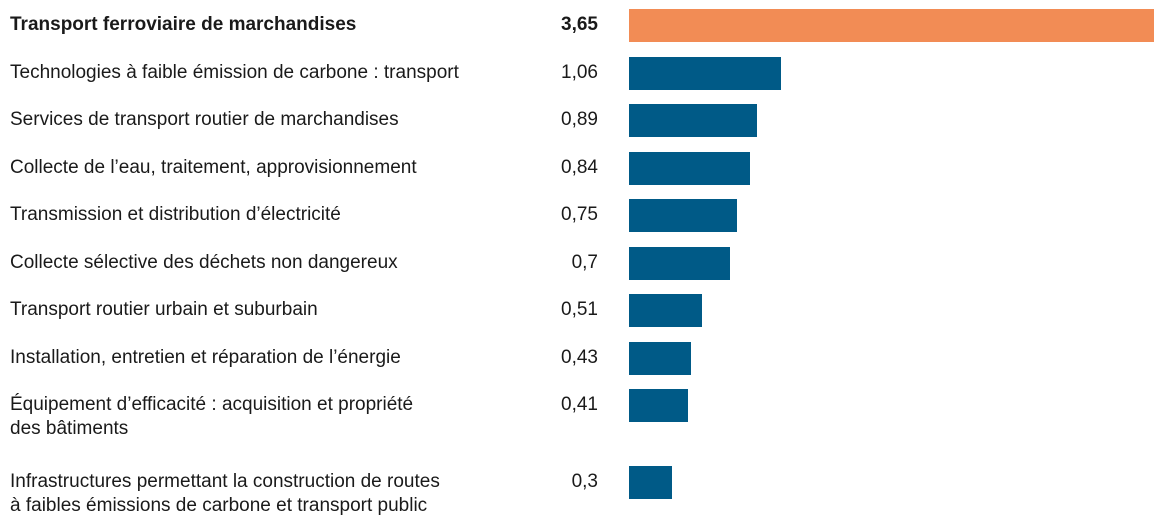  I want to click on value-label: 0,7, so click(584, 262).